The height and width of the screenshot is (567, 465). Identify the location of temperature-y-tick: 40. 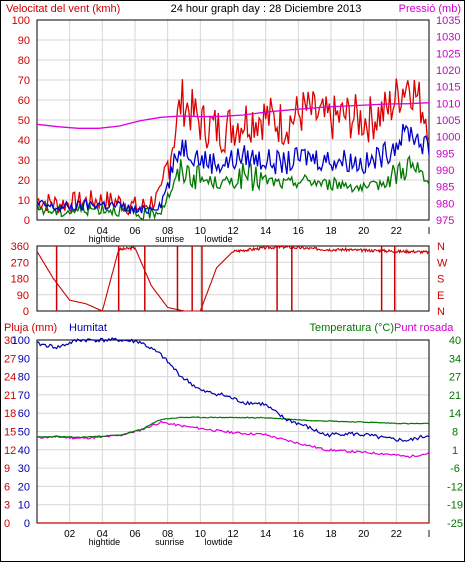
(455, 341).